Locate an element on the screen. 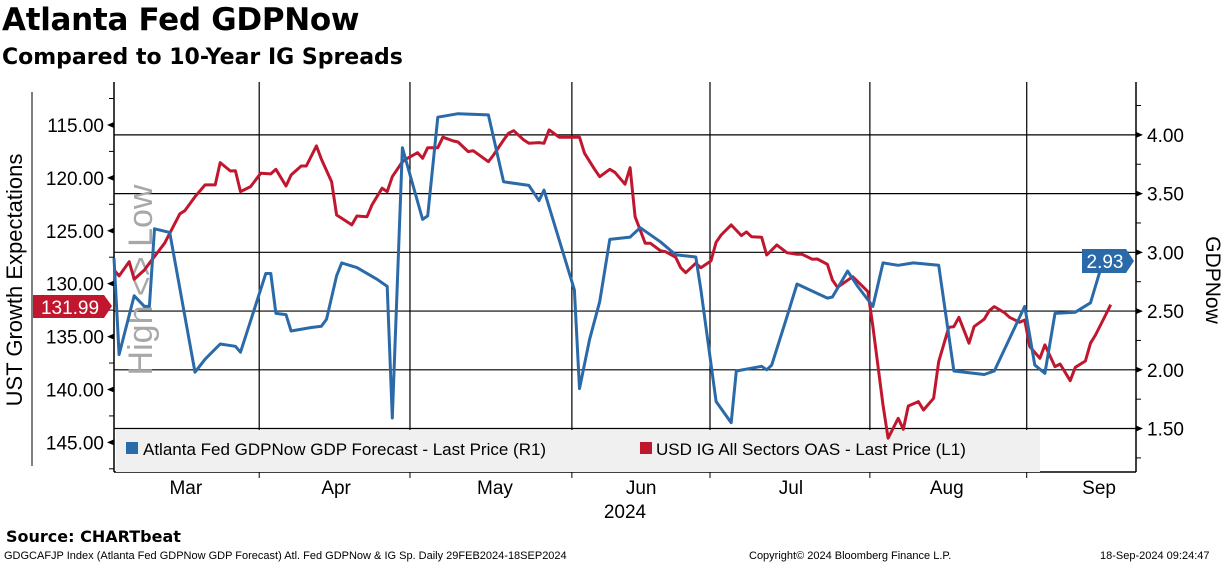 Image resolution: width=1224 pixels, height=566 pixels. footer-timestamp: 18-Sep-2024 09:24:47 is located at coordinates (1155, 556).